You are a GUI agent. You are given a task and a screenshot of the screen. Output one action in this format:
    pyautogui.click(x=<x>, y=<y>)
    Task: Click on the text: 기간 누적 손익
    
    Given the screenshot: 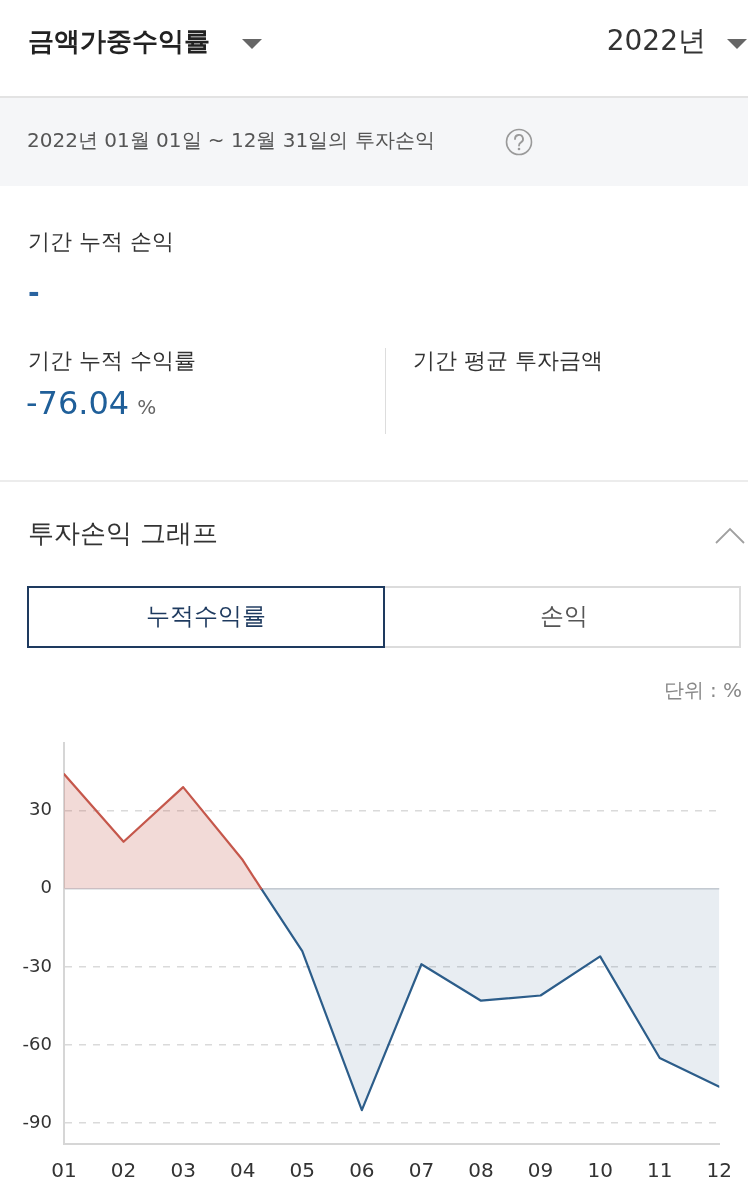 What is the action you would take?
    pyautogui.click(x=101, y=242)
    